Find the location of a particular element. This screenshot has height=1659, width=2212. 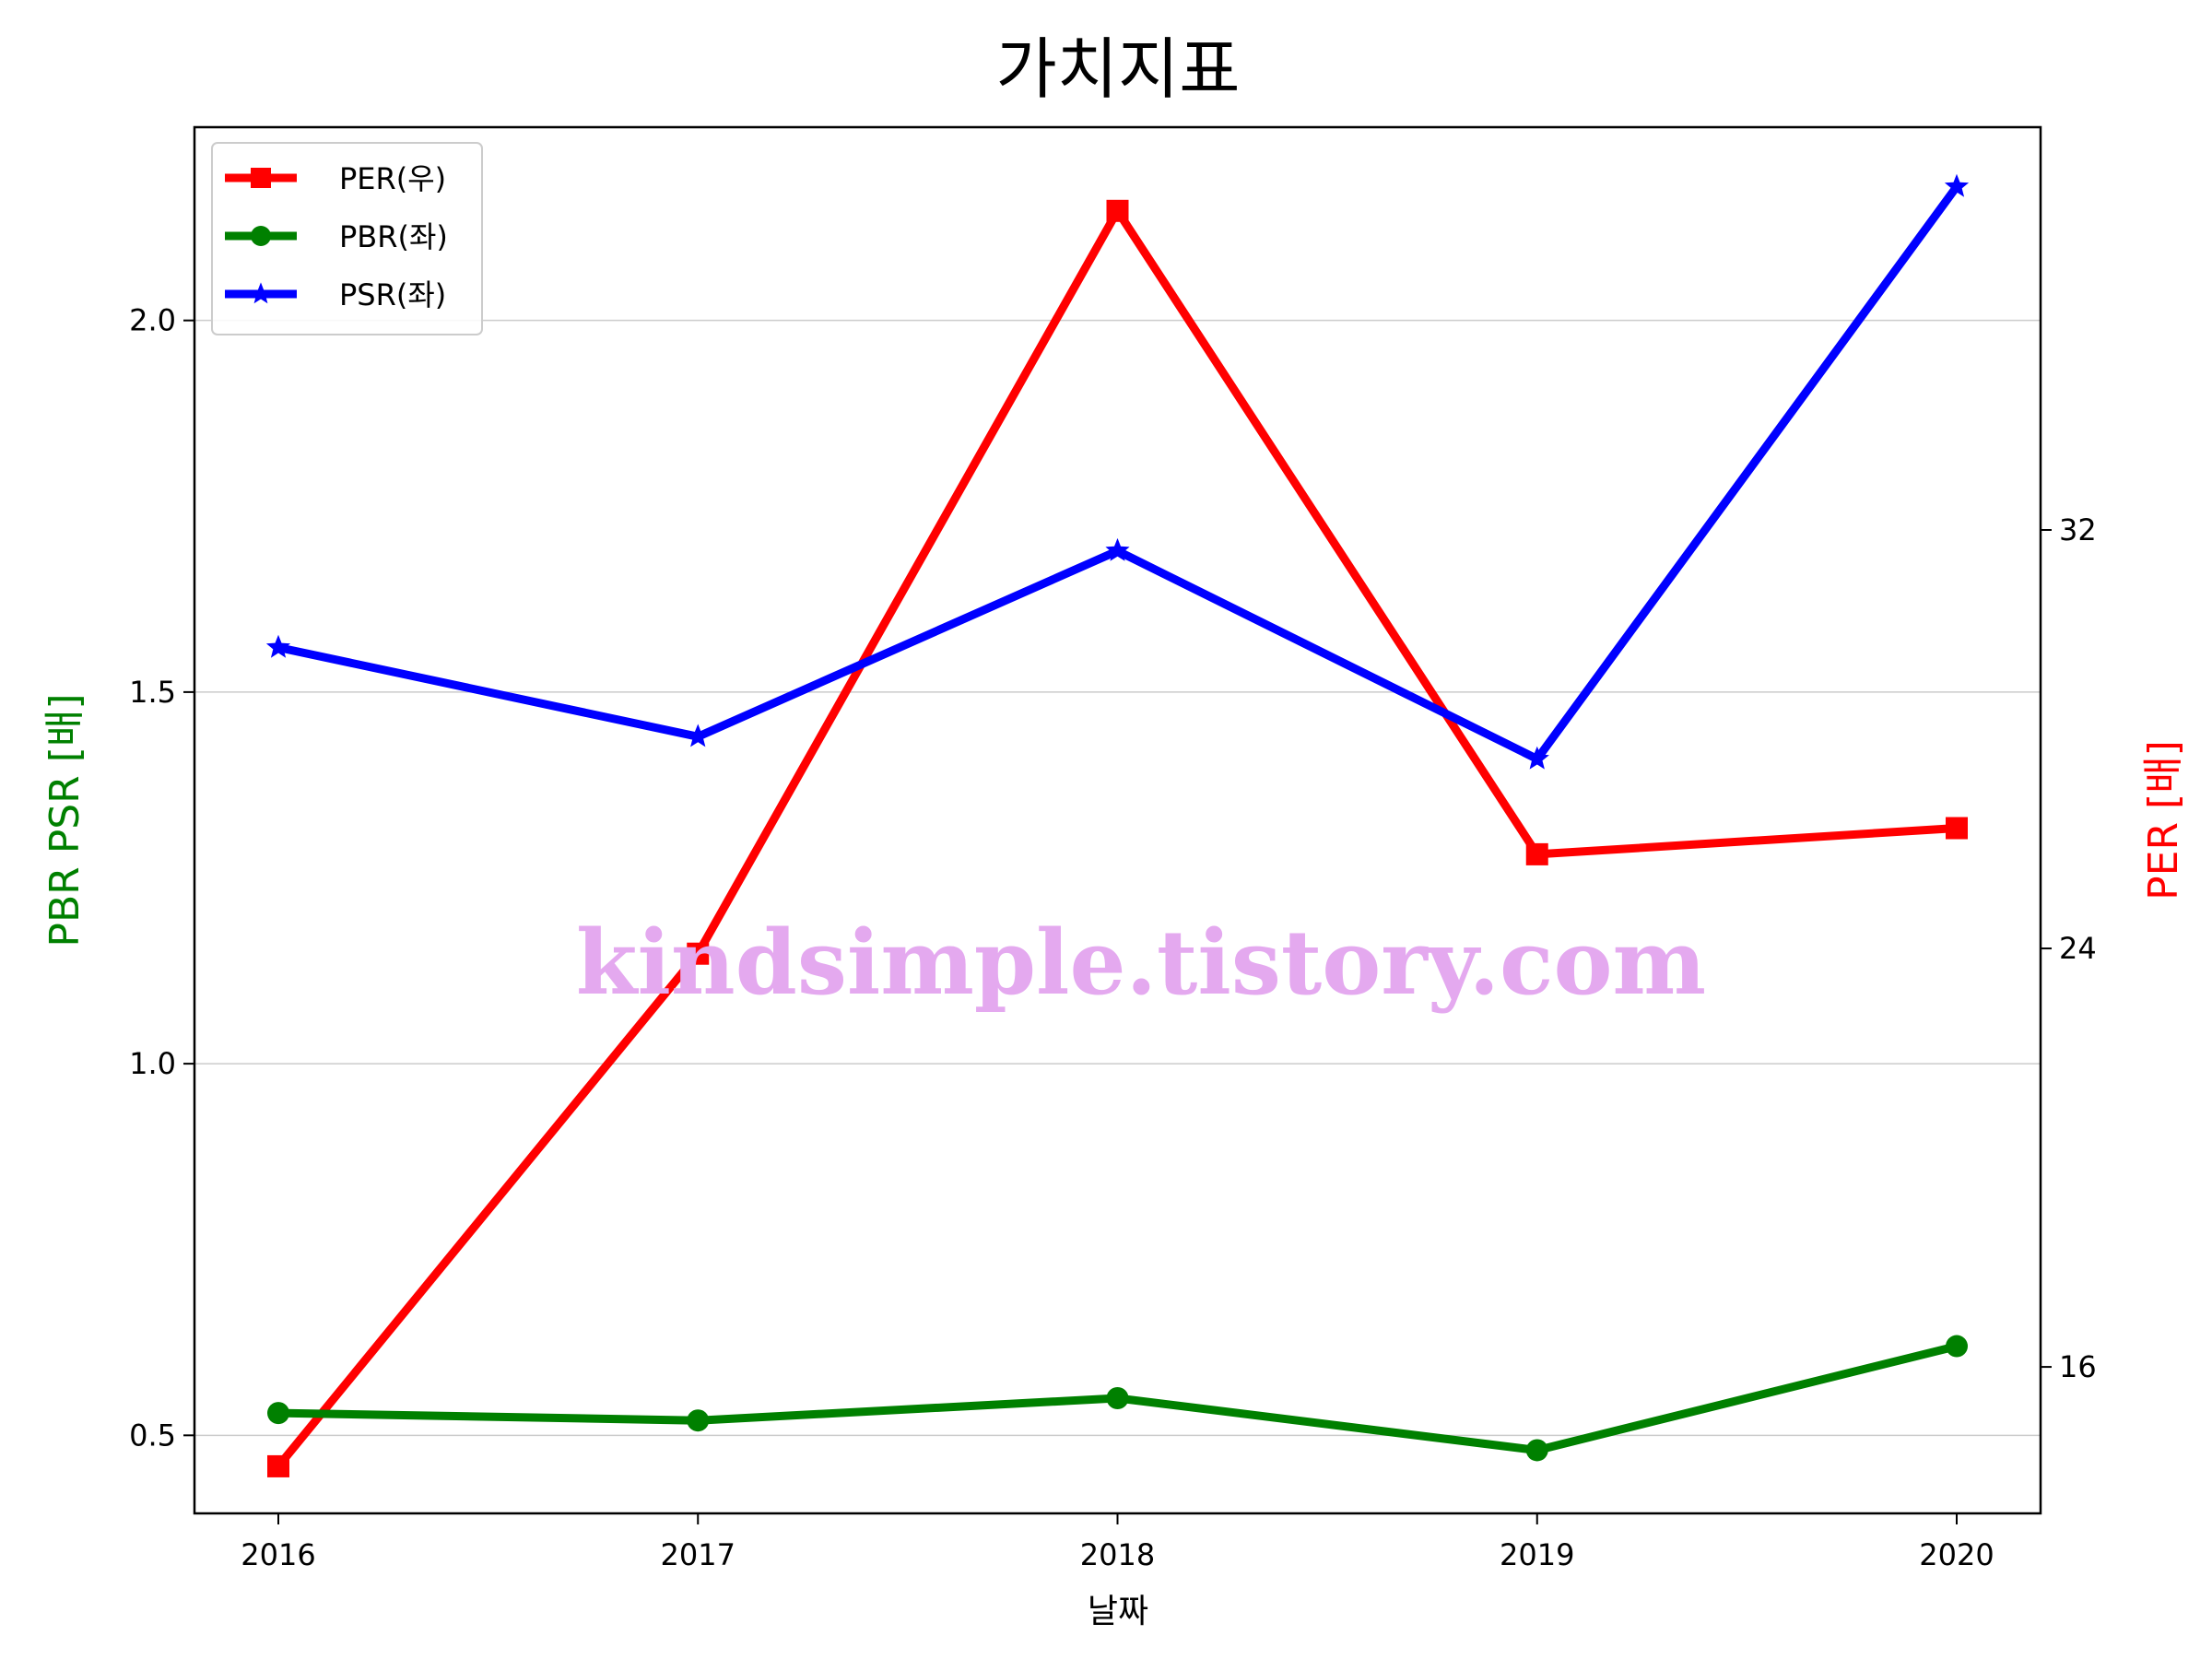

legend-box is located at coordinates (347, 238).